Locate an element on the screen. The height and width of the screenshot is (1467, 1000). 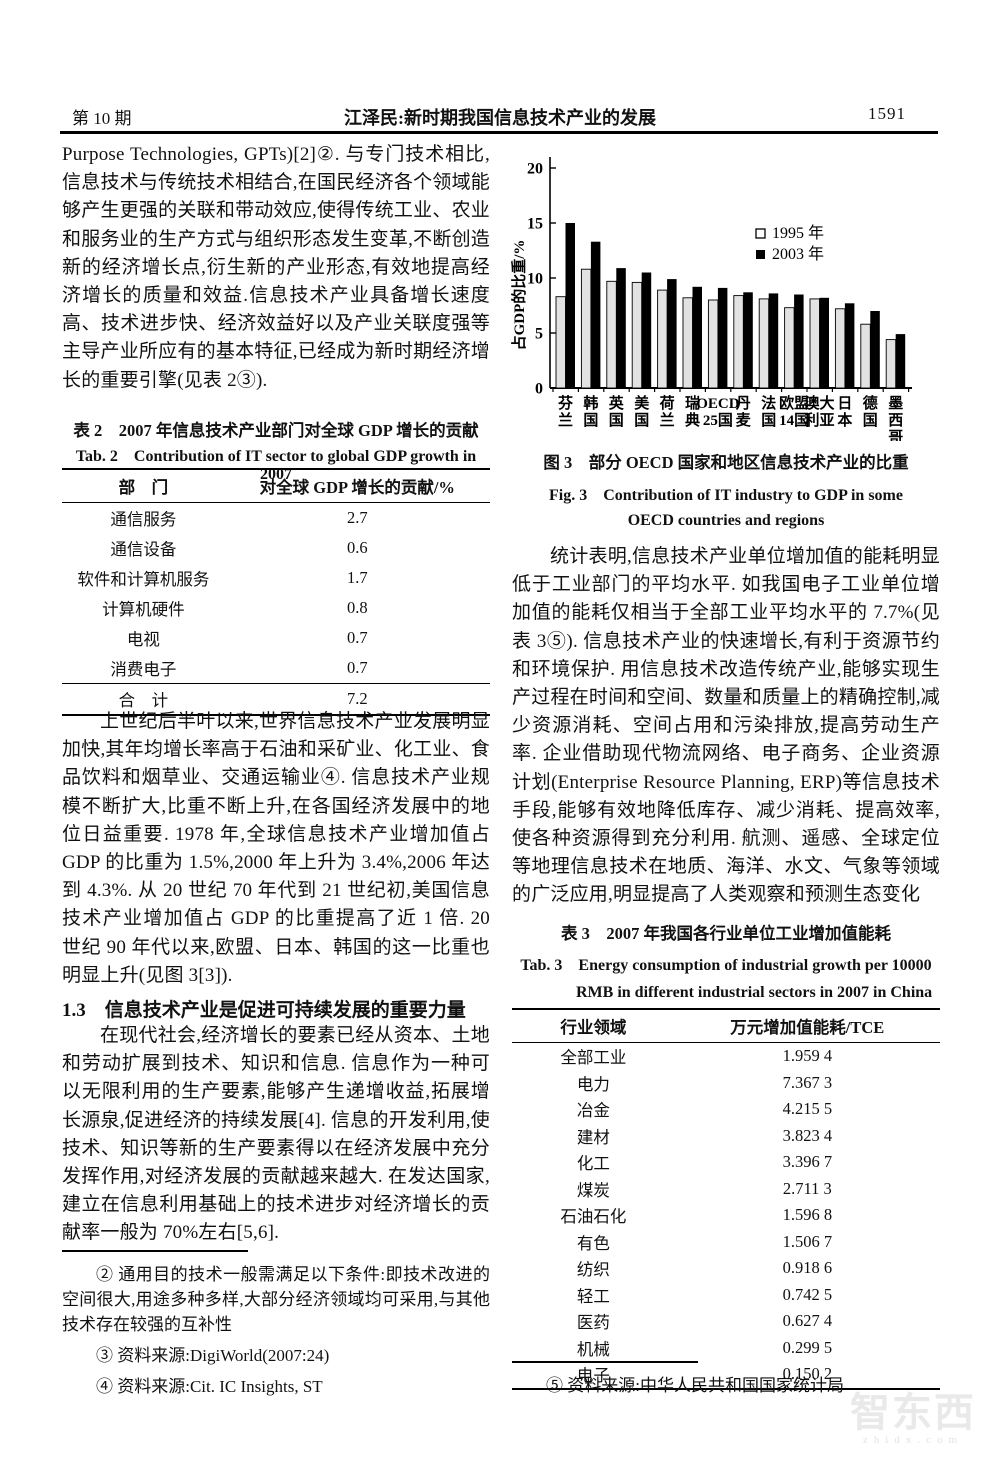
svg-text: 日本 is located at coordinates (844, 412).